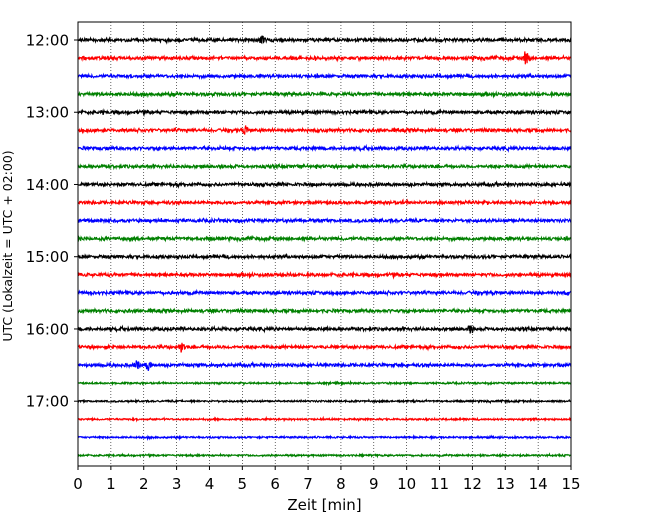 This screenshot has height=520, width=650. I want to click on x-tick-label: 1, so click(111, 484).